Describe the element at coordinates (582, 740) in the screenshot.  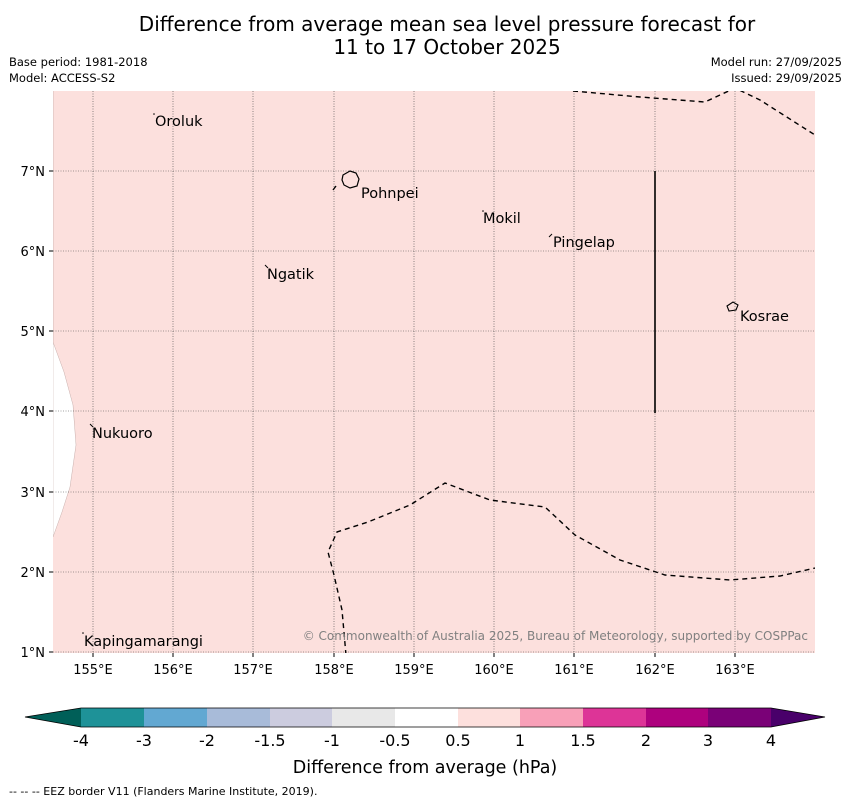
I see `colorbar-tick: 1.5` at that location.